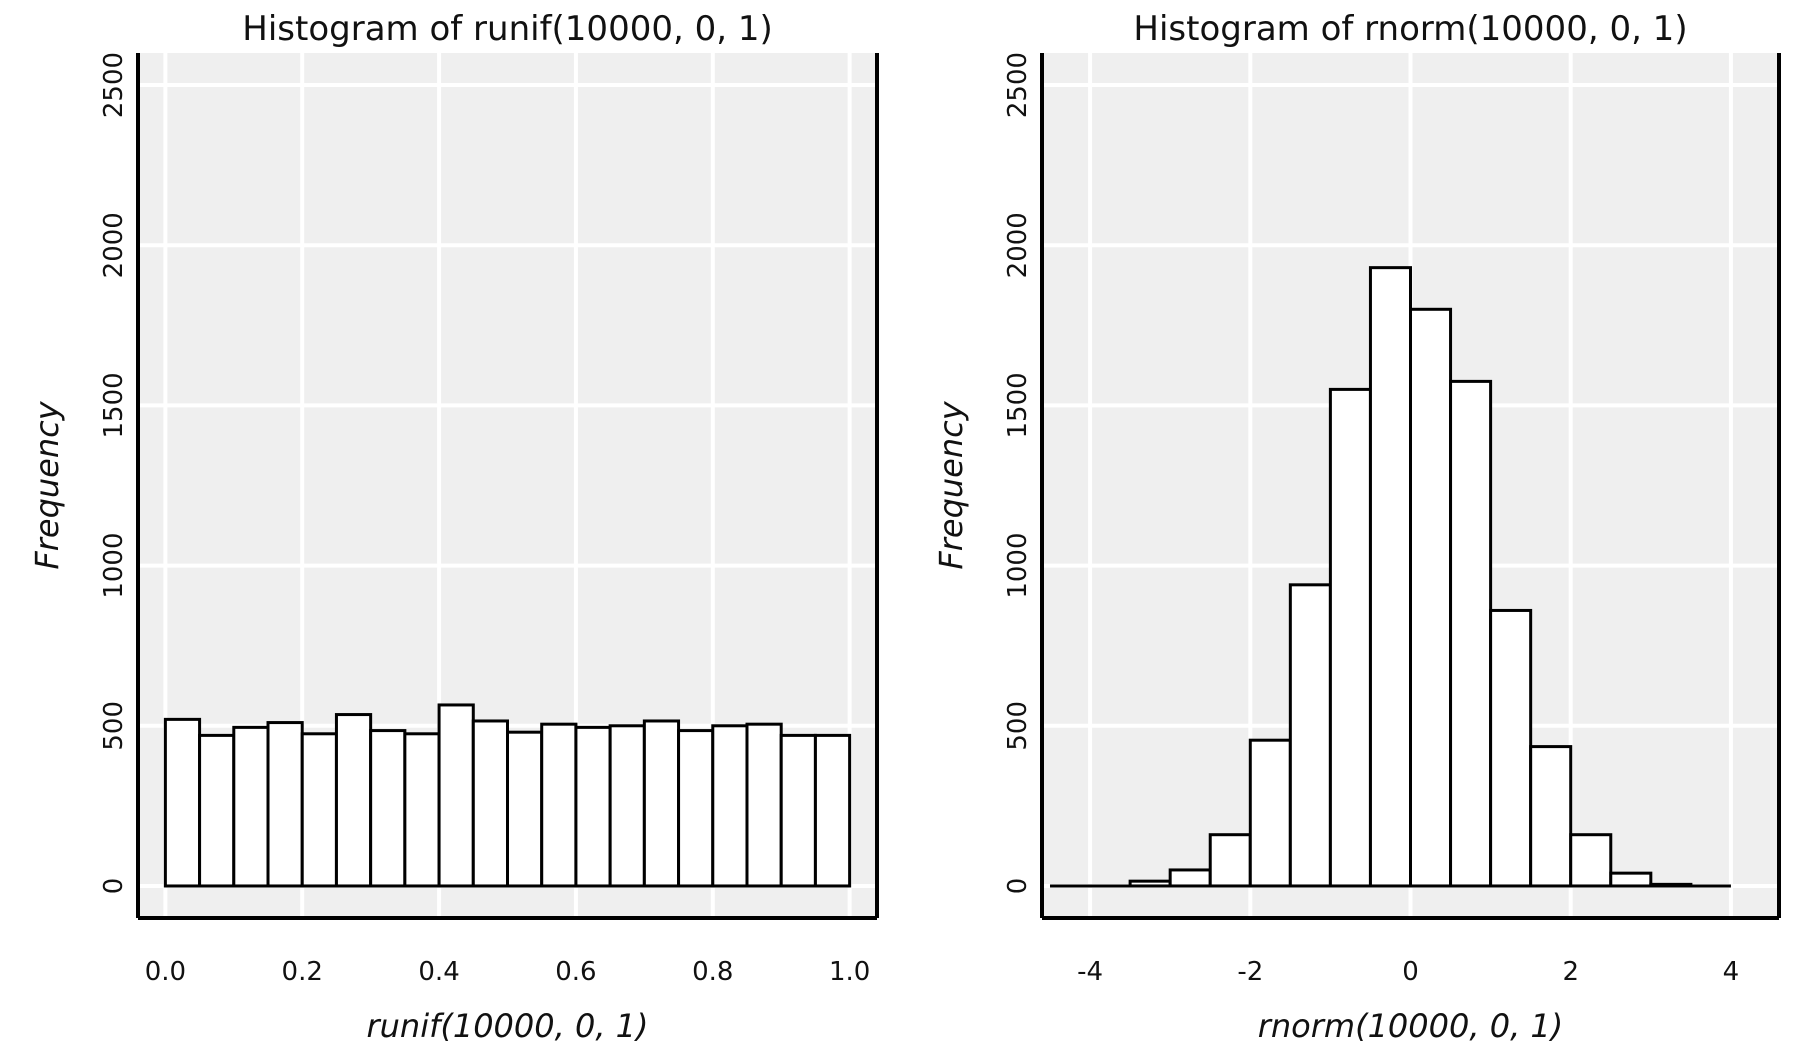  I want to click on rnorm-y-tick-label: 1500, so click(1018, 405).